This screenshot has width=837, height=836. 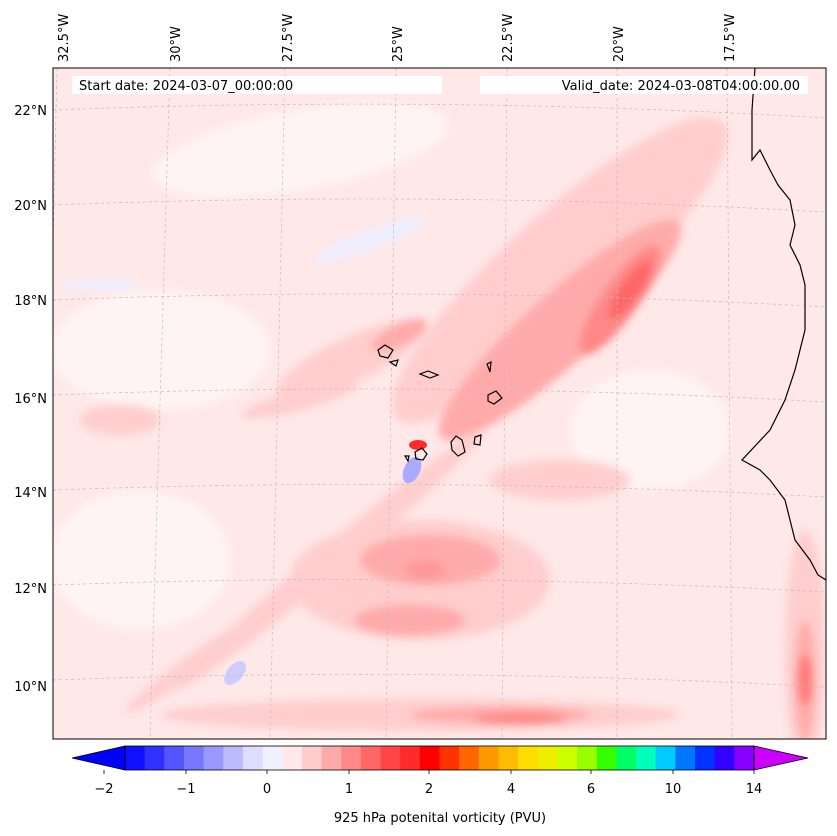 What do you see at coordinates (186, 86) in the screenshot?
I see `start-date-label: Start date: 2024-03-07_00:00:00` at bounding box center [186, 86].